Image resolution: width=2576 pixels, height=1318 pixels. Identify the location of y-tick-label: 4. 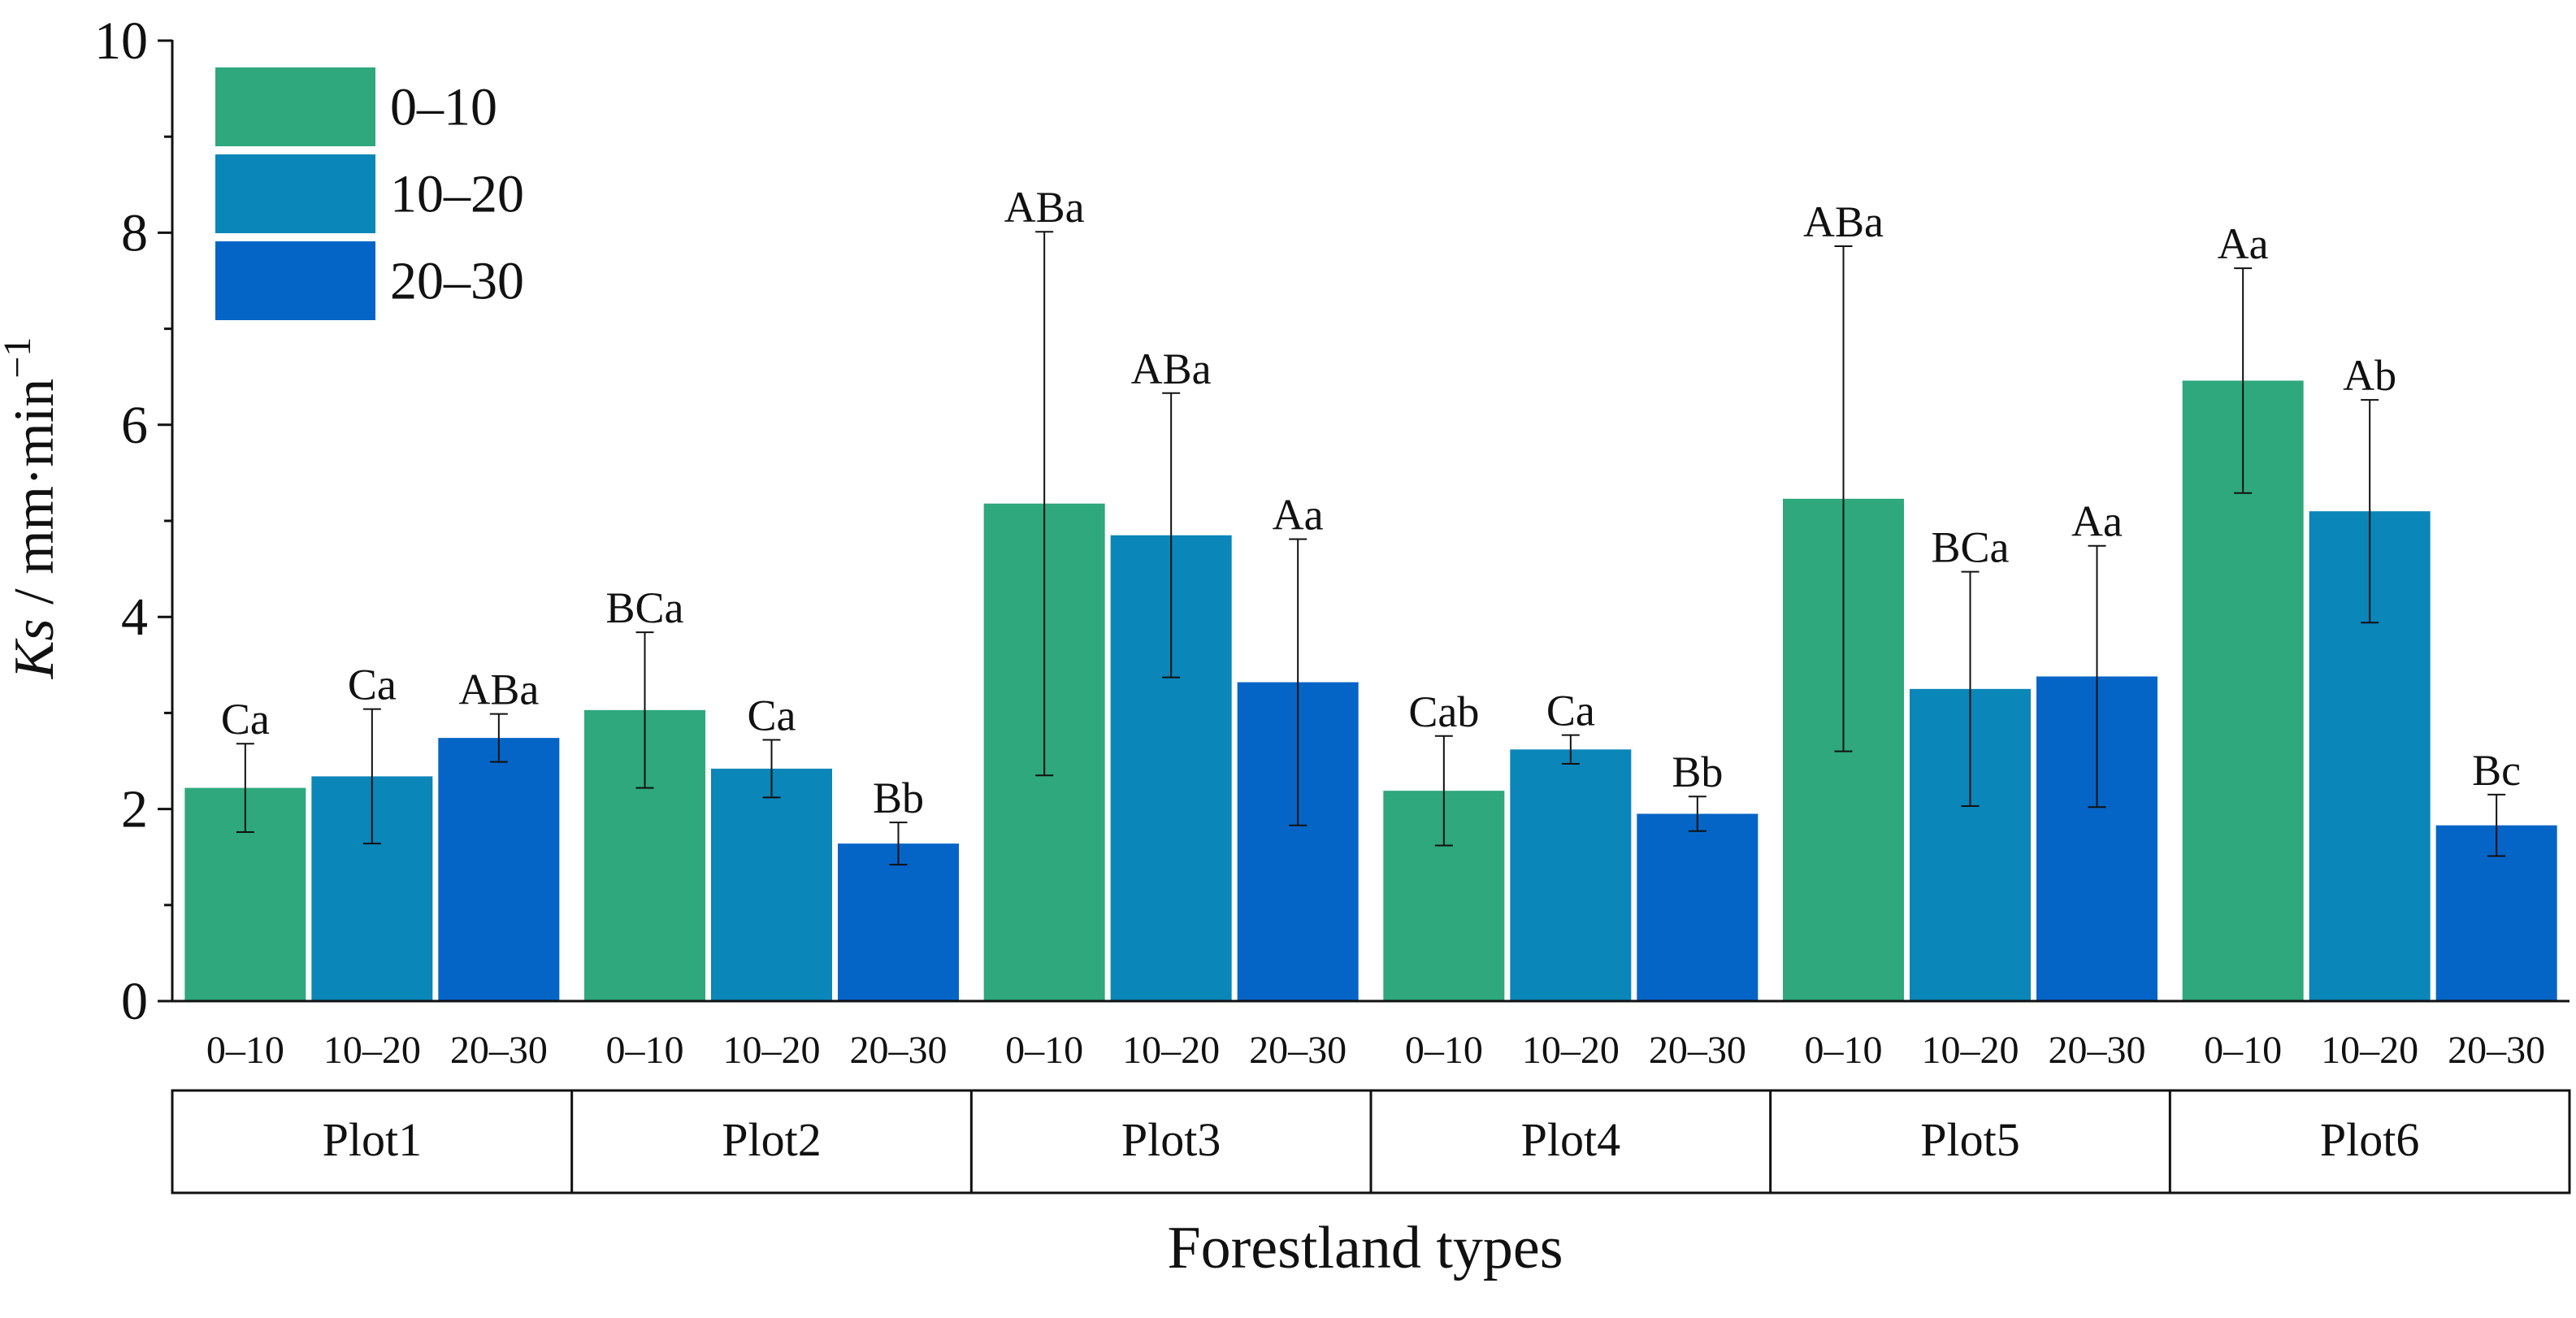
(134, 617).